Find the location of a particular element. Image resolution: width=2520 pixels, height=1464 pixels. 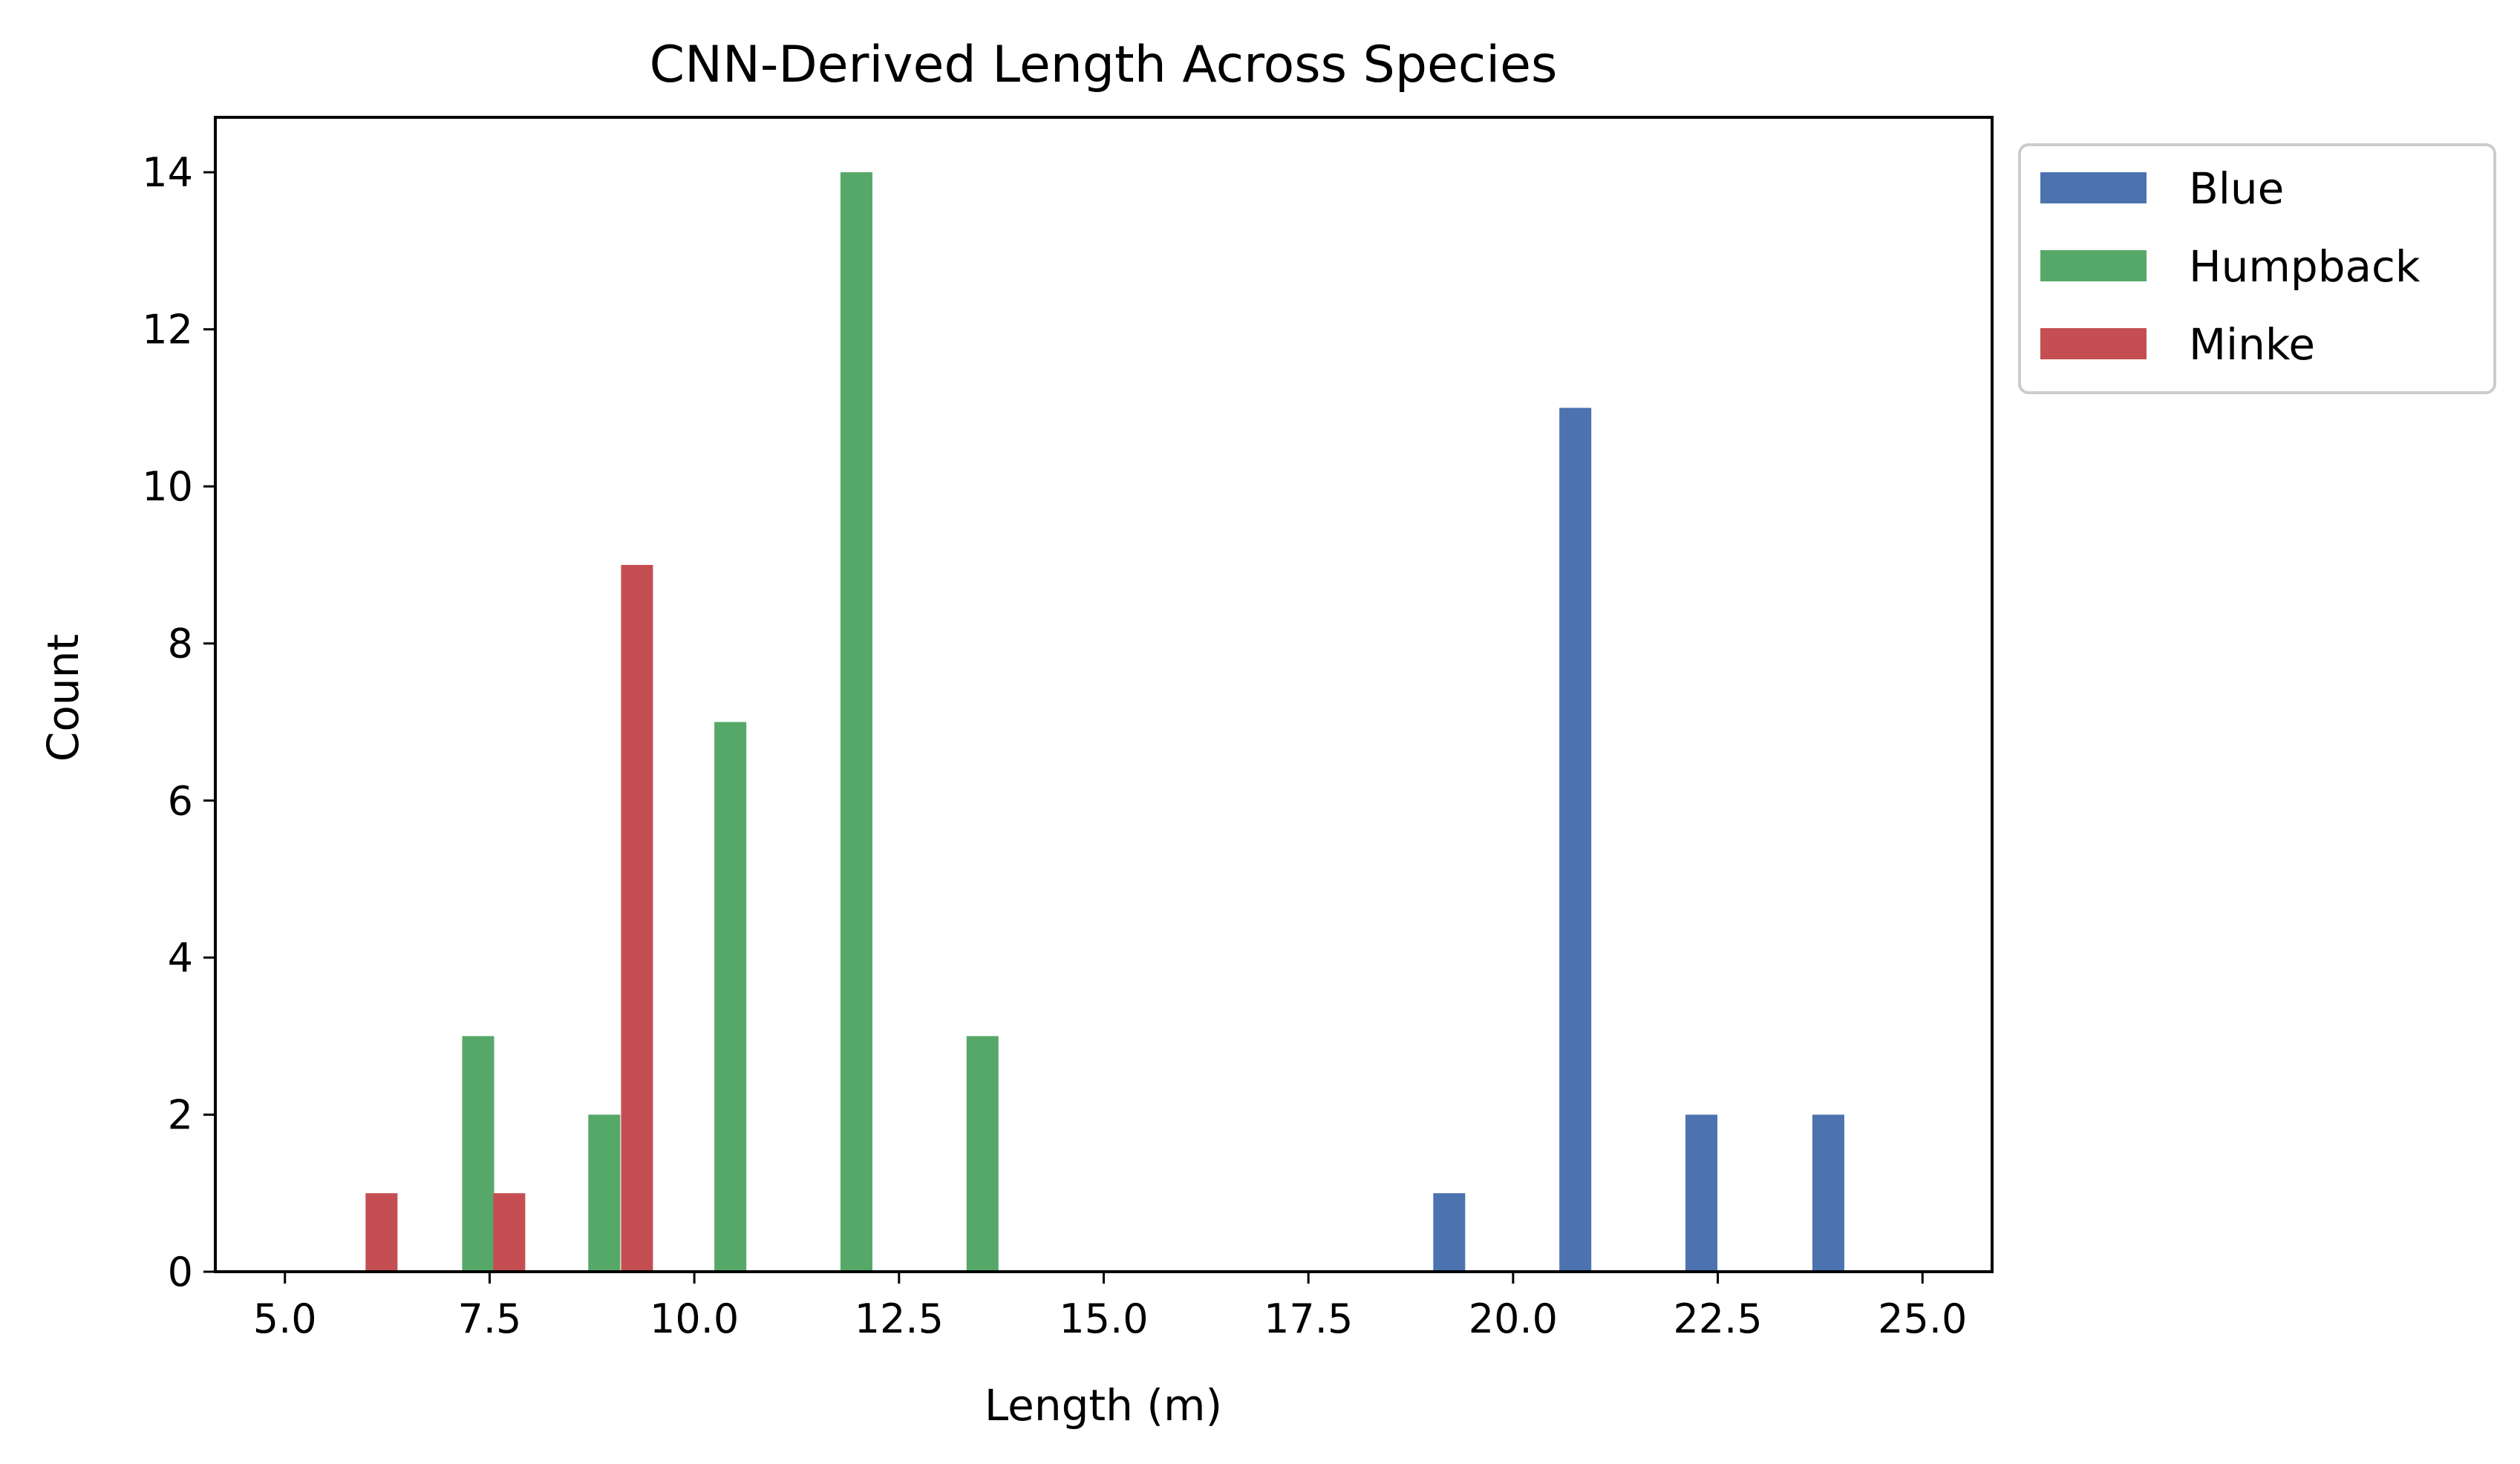

y-axis-ticks: 0 2 4 6 8 10 12 14 is located at coordinates (179, 722).